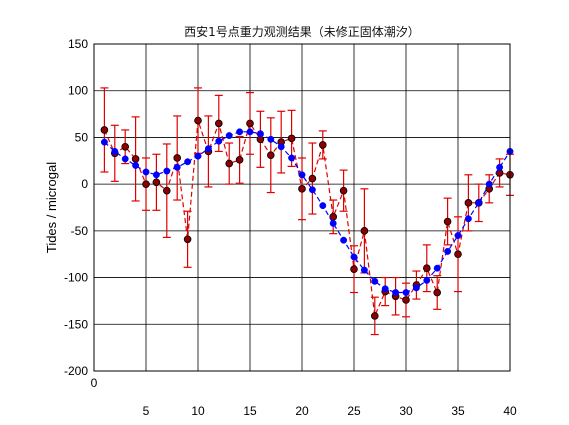 This screenshot has width=569, height=425. What do you see at coordinates (94, 383) in the screenshot?
I see `x-tick-label: 0` at bounding box center [94, 383].